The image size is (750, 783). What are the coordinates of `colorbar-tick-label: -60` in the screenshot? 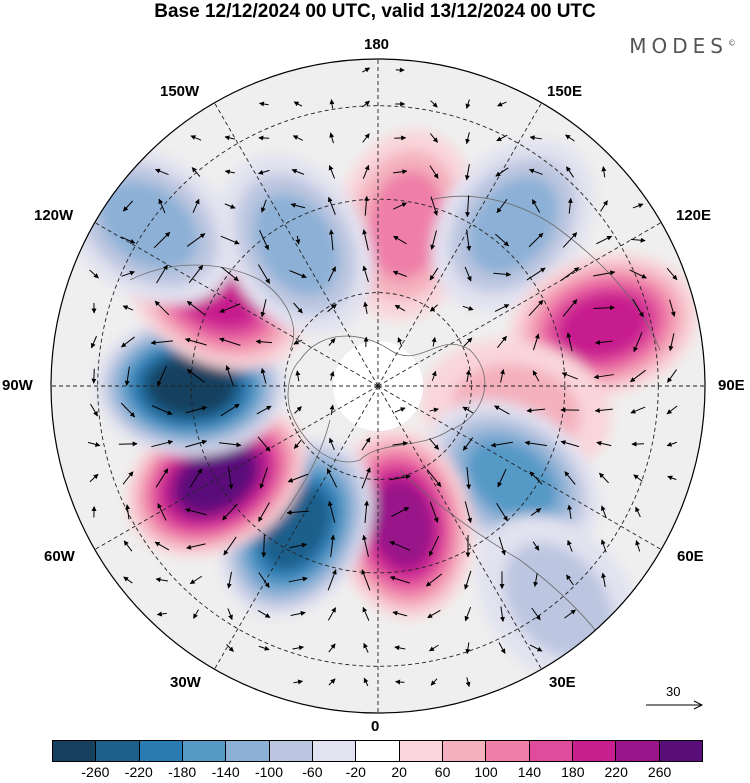 It's located at (312, 772).